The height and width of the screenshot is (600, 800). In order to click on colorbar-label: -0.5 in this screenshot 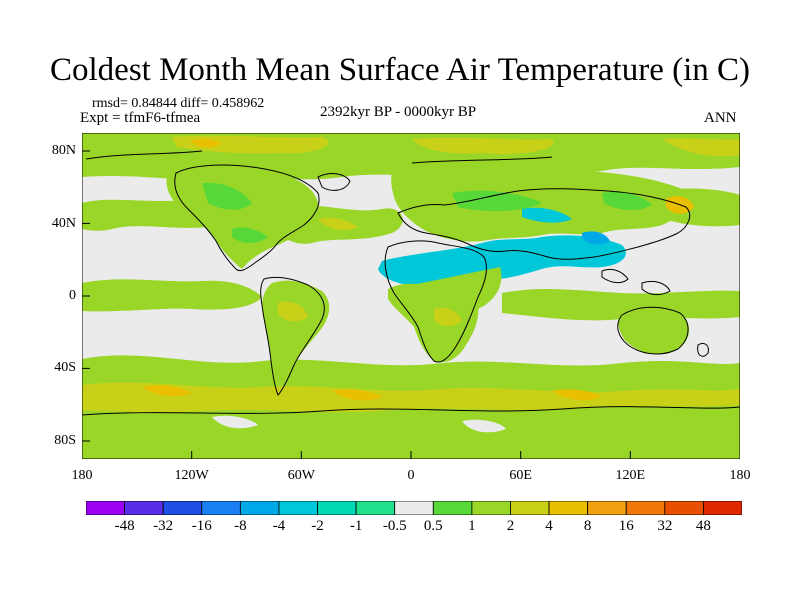, I will do `click(394, 526)`.